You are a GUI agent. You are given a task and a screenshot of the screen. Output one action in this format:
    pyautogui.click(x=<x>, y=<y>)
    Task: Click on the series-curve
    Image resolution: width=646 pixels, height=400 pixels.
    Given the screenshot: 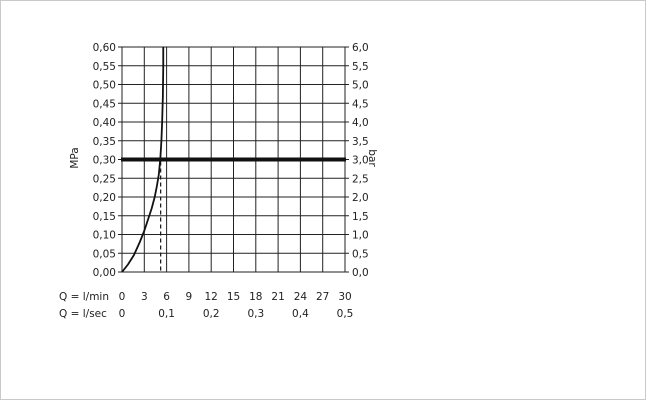 What is the action you would take?
    pyautogui.click(x=143, y=160)
    